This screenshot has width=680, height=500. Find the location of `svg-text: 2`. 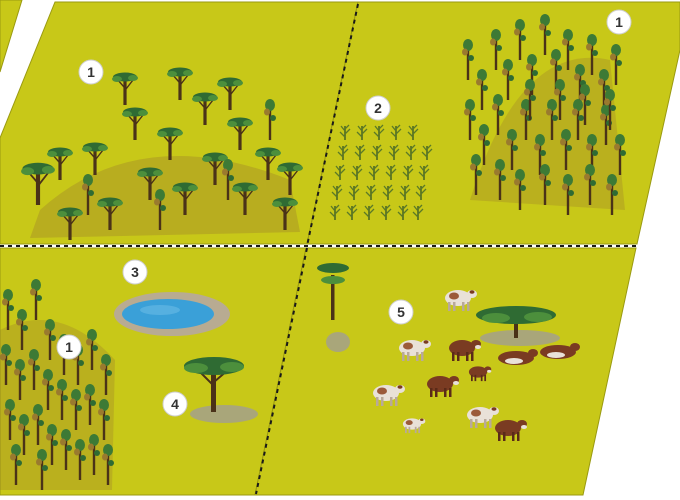

svg-text: 2 is located at coordinates (378, 108).